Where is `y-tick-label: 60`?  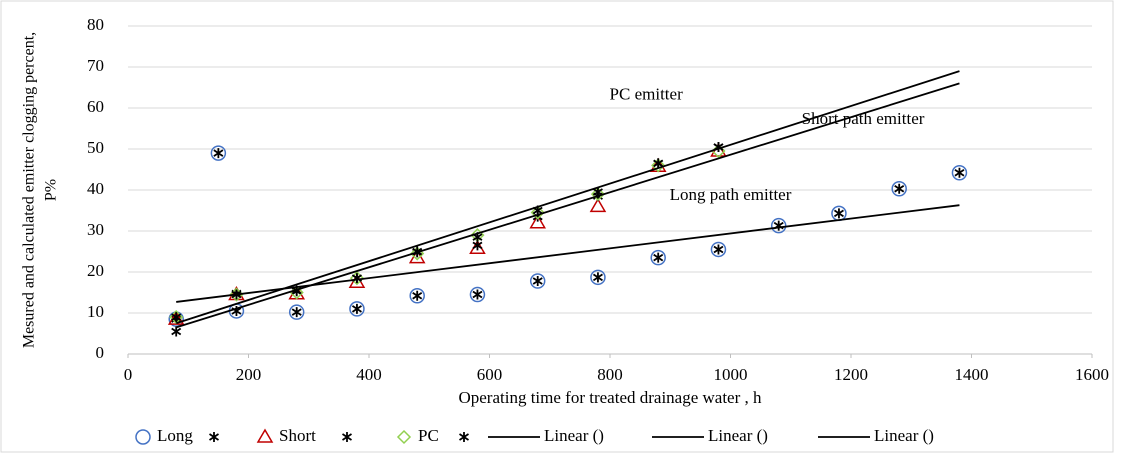
y-tick-label: 60 is located at coordinates (95, 106).